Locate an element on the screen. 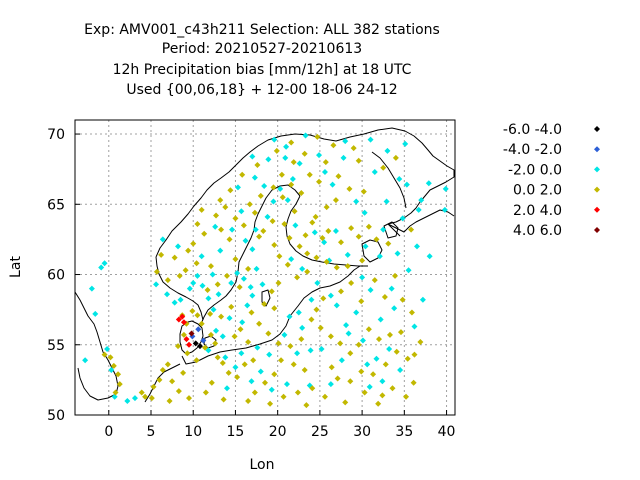 The width and height of the screenshot is (640, 480). x-tick-label: 40 is located at coordinates (447, 432).